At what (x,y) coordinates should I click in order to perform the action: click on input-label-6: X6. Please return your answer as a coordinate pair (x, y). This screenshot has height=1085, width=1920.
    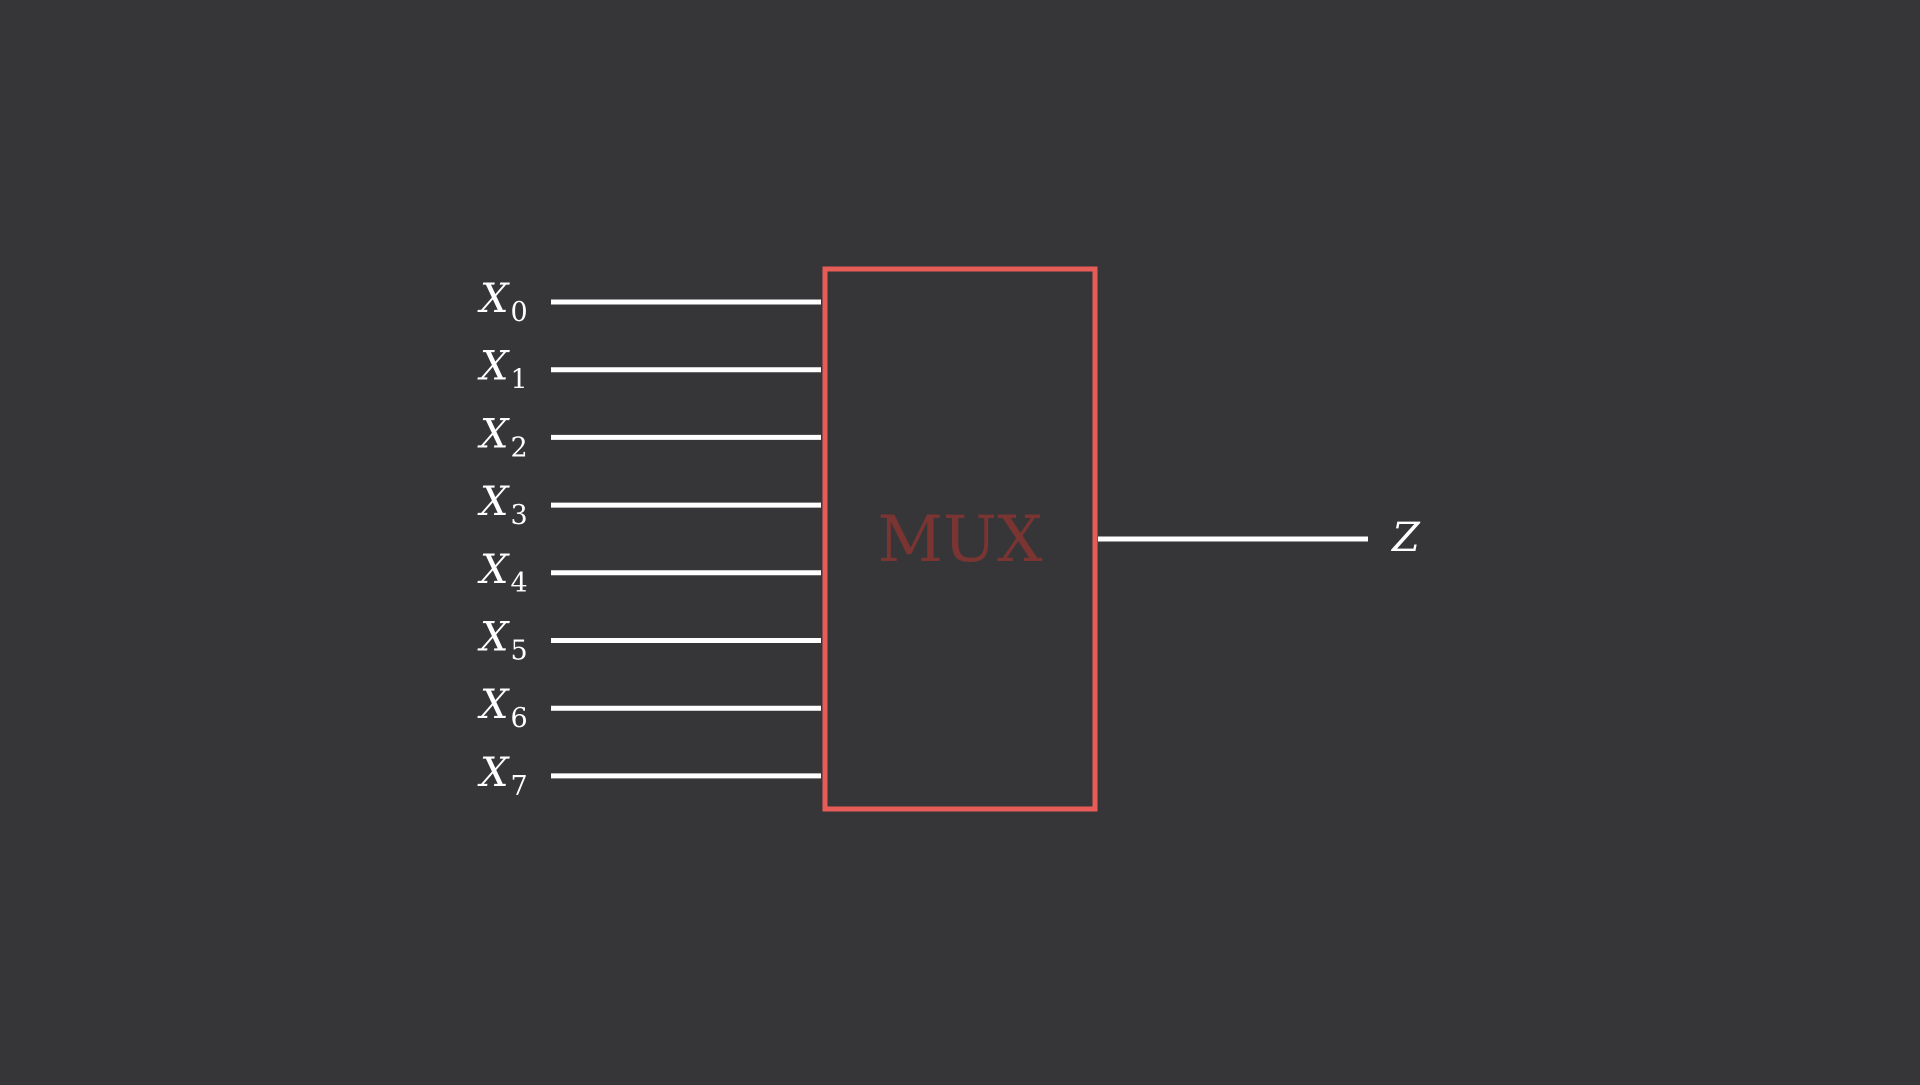
    Looking at the image, I should click on (502, 708).